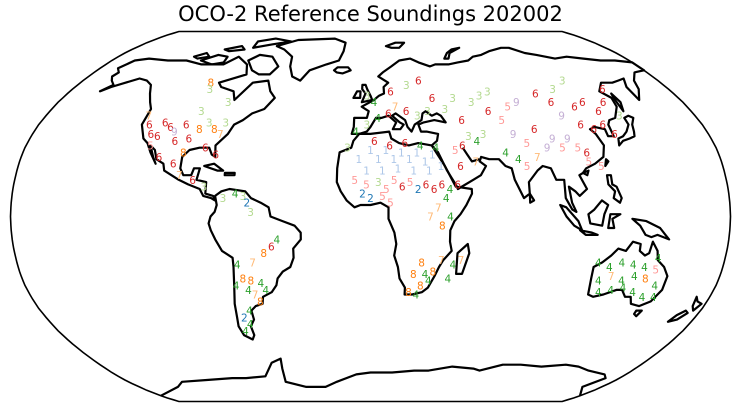 This screenshot has height=409, width=741. Describe the element at coordinates (367, 93) in the screenshot. I see `coastline-british-isles` at that location.